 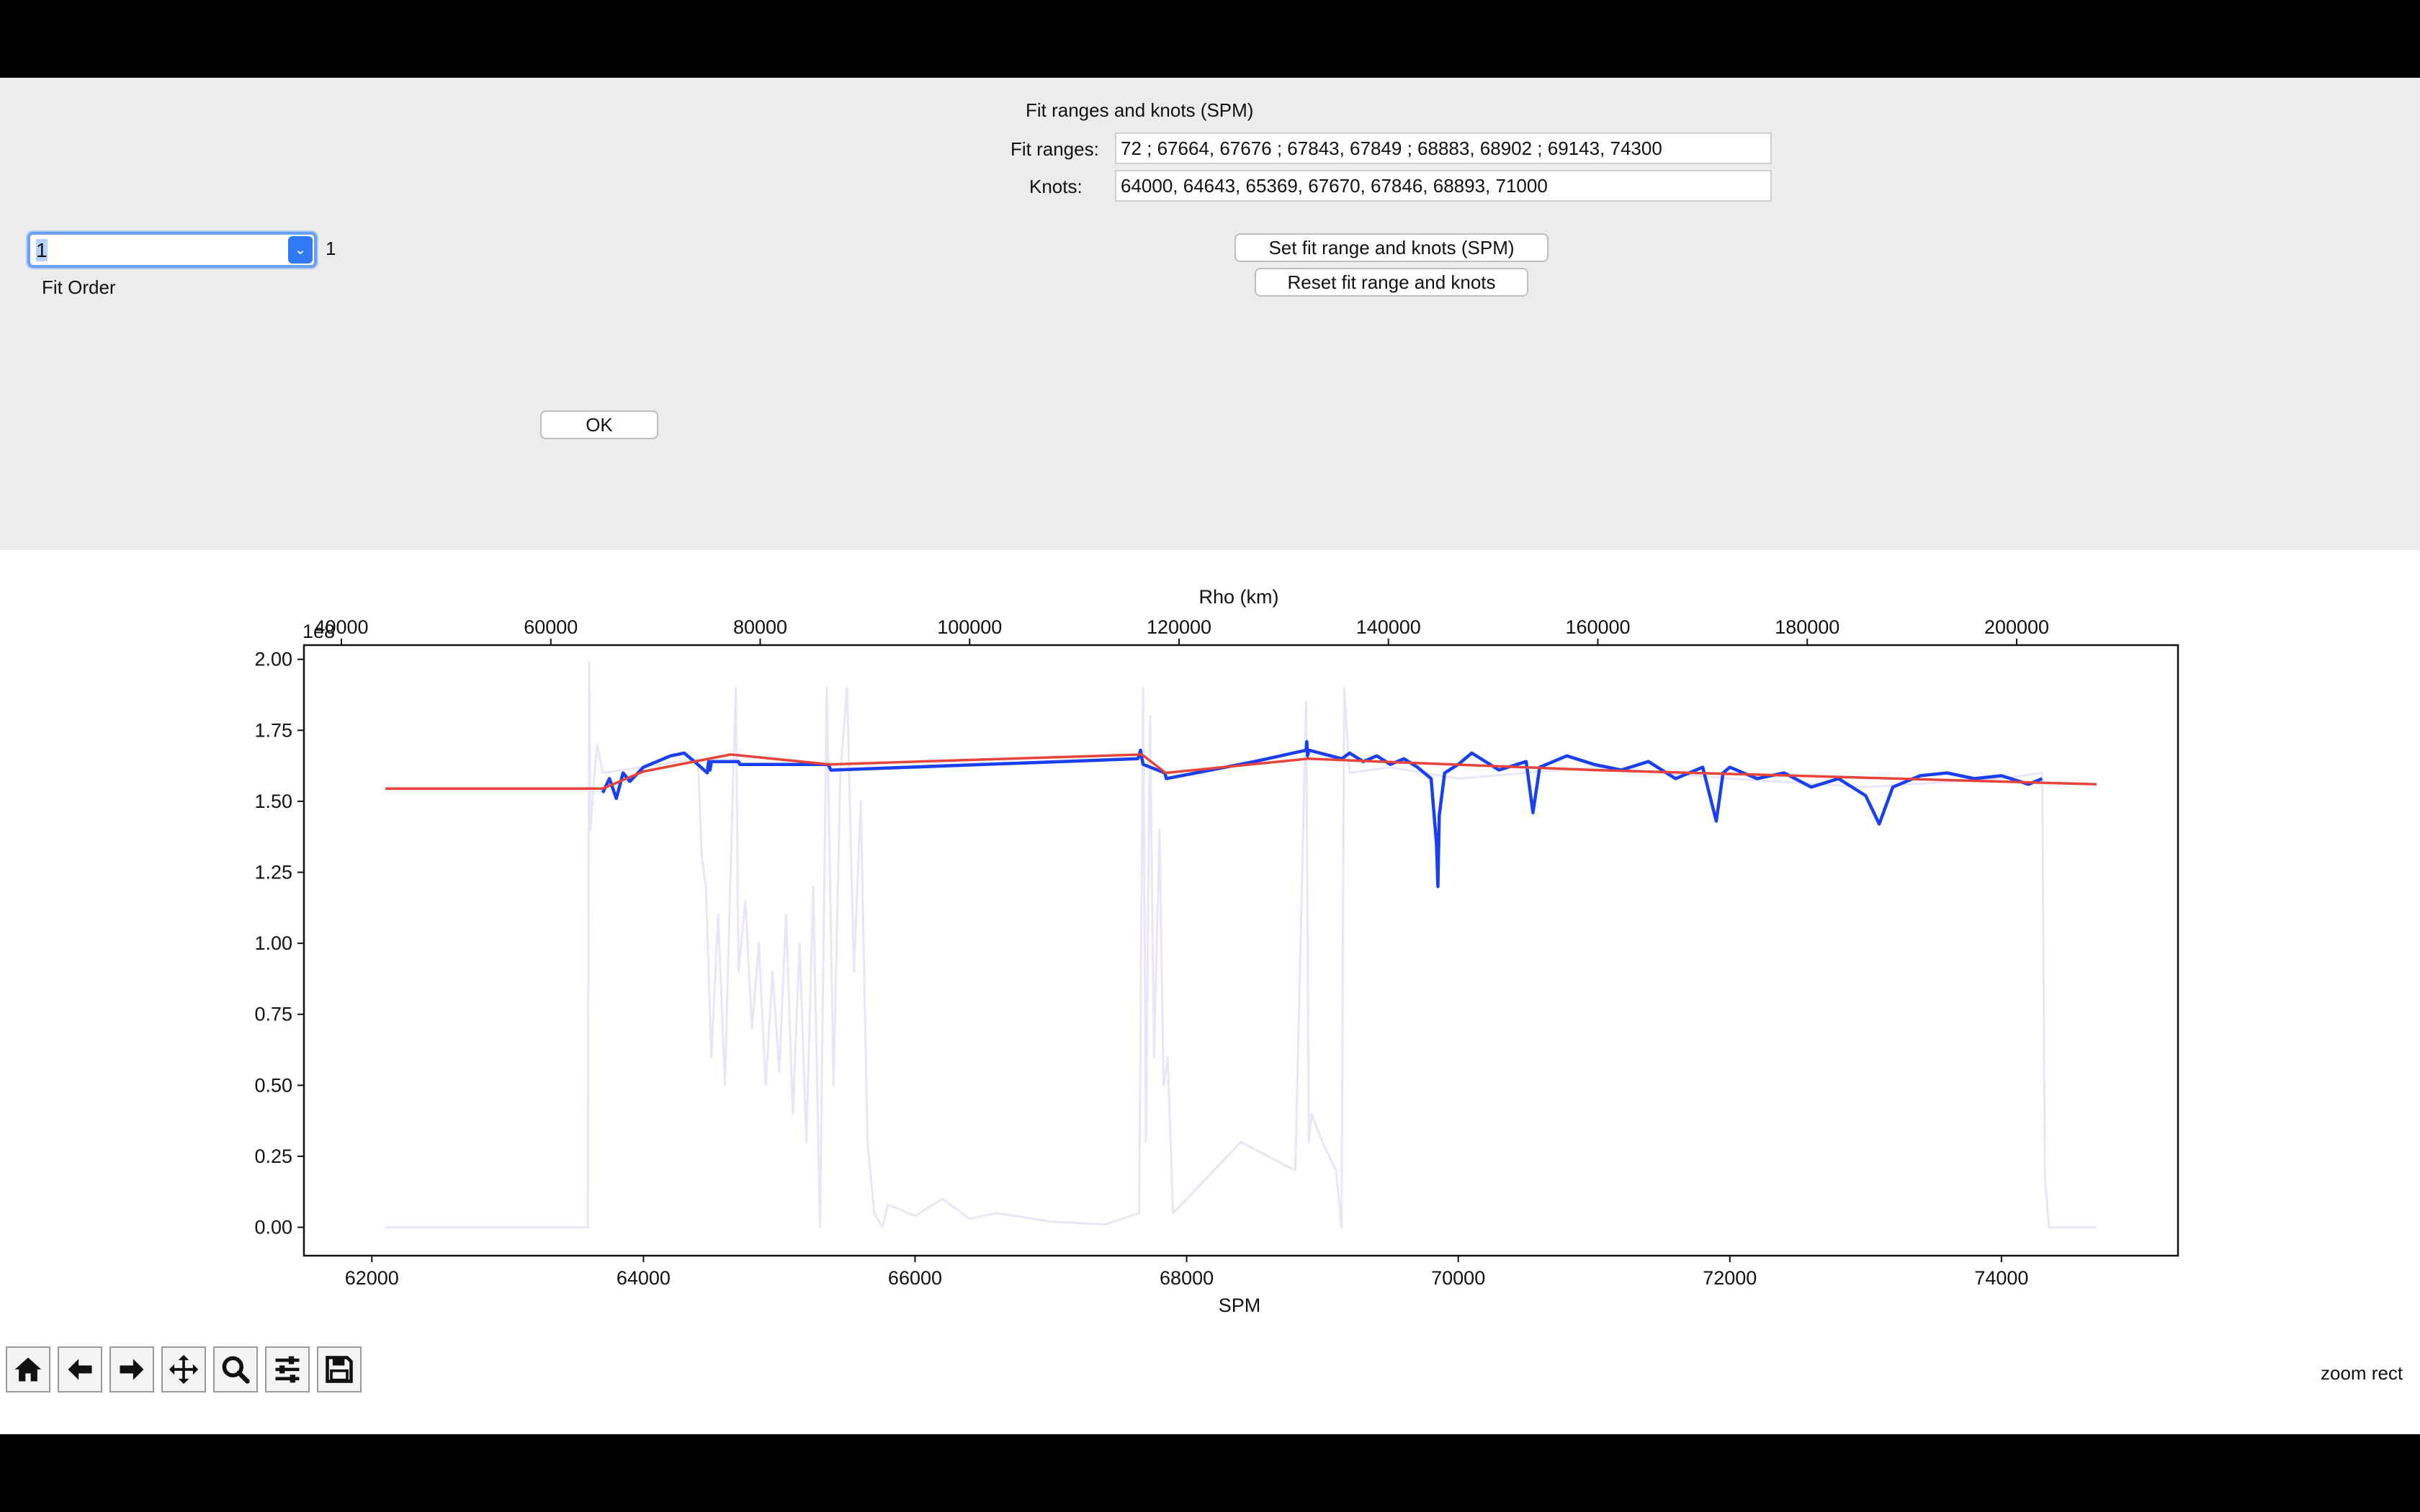 I want to click on x-tick-label: 68000, so click(x=1187, y=1278).